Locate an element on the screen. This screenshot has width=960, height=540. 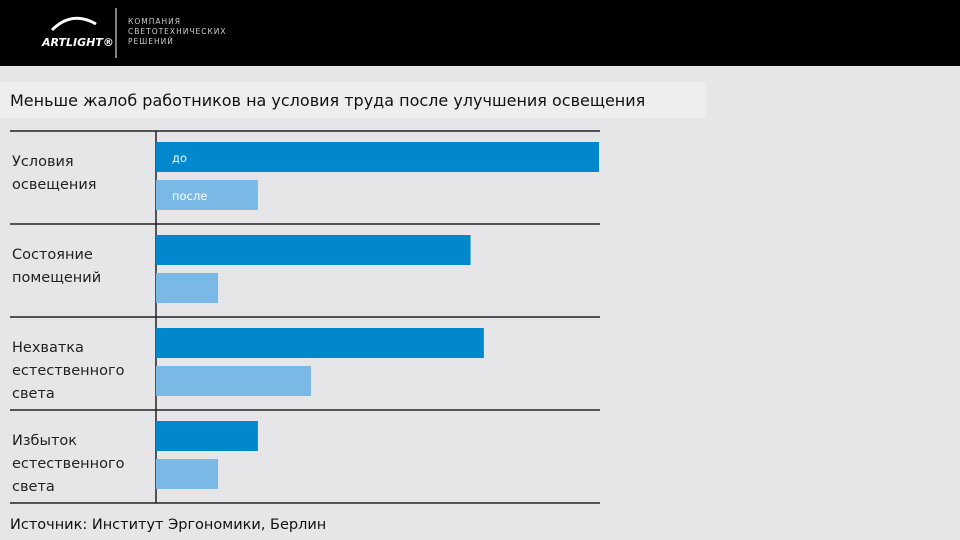
logo: ARTLIGHT® is located at coordinates (77, 42).